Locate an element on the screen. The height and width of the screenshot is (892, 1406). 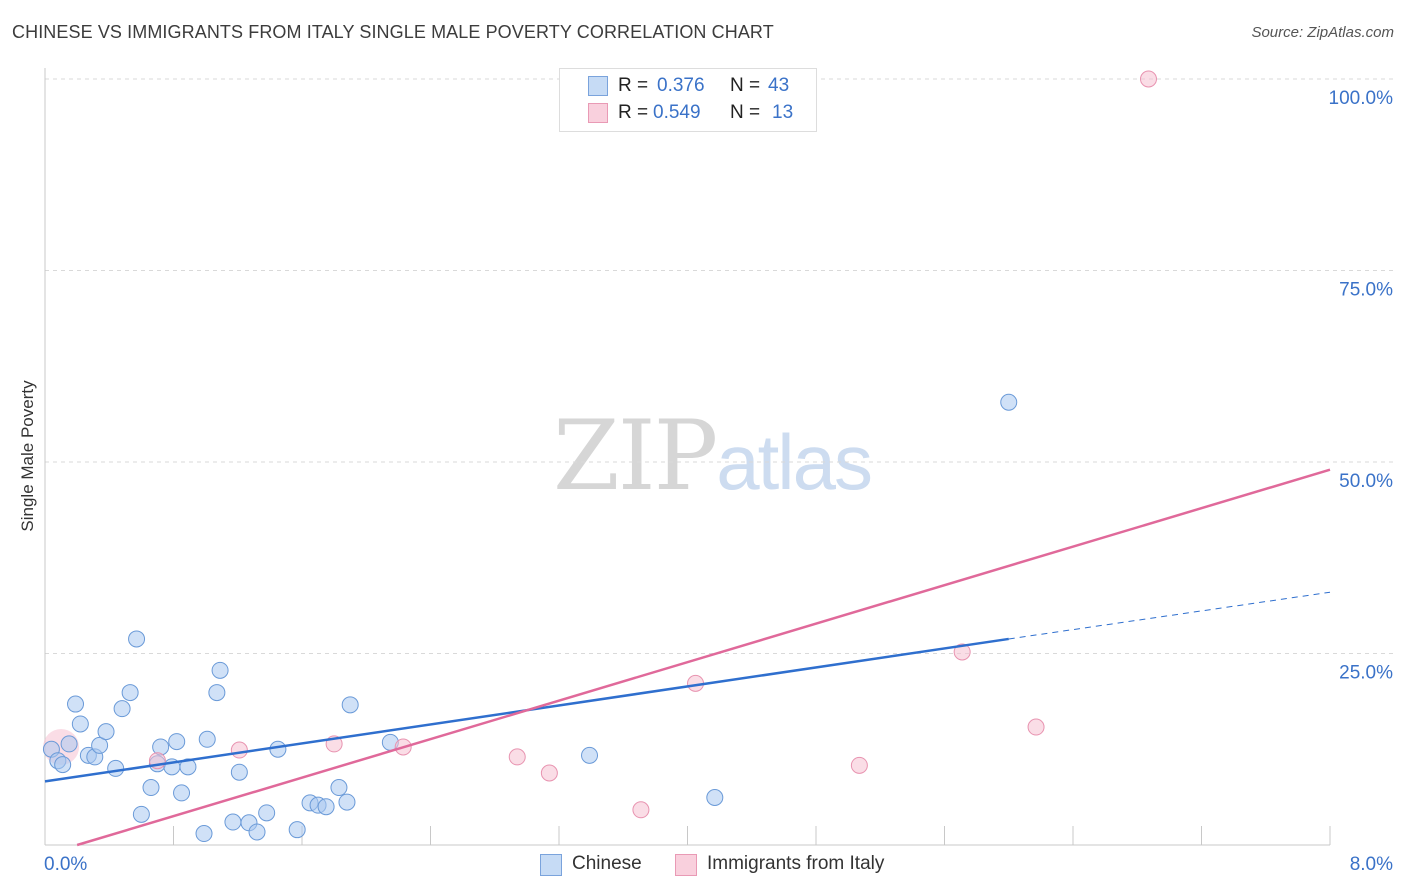
legend-n-label-1: N = is located at coordinates (745, 85).